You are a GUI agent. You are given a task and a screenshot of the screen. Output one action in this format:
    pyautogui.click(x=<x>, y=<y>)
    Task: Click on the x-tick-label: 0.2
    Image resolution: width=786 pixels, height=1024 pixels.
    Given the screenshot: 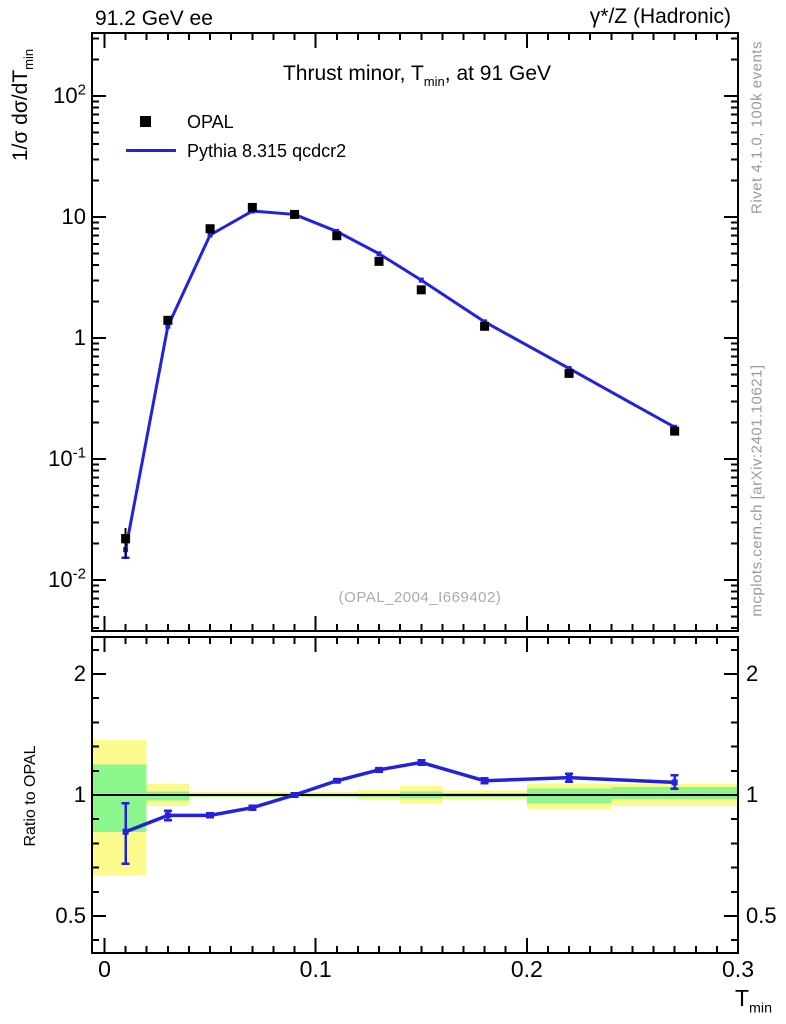 What is the action you would take?
    pyautogui.click(x=526, y=969)
    